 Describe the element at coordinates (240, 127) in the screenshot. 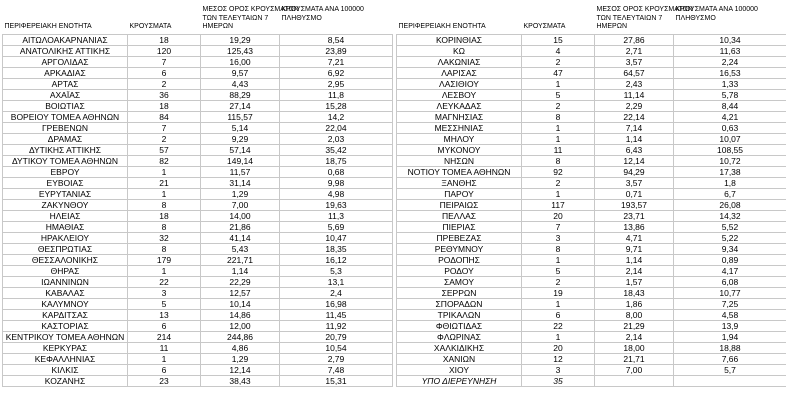

I see `avg-cases-7d-cell: 5,14` at that location.